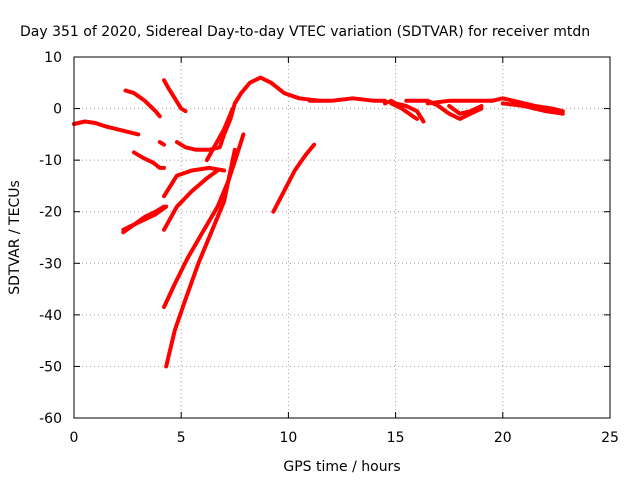 This screenshot has height=480, width=640. What do you see at coordinates (495, 105) in the screenshot?
I see `series-line-s19` at bounding box center [495, 105].